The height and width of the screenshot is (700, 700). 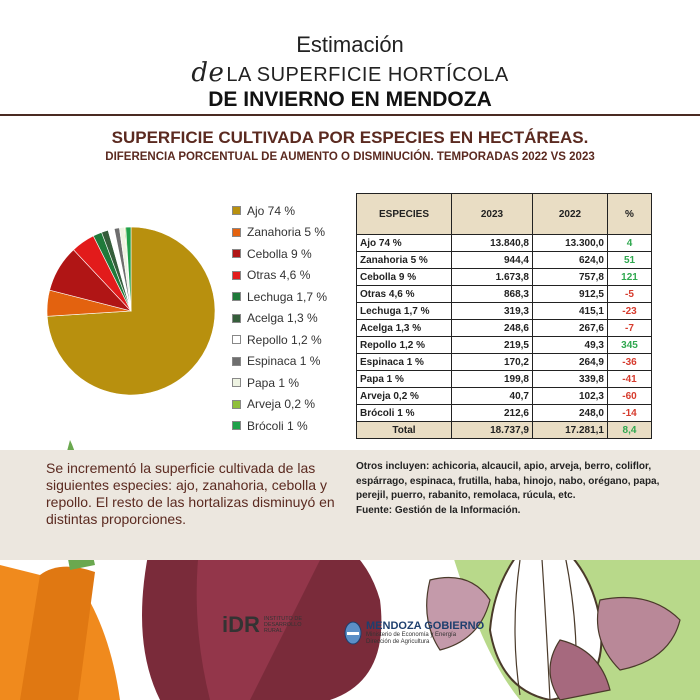 I want to click on table-cell-pct: -7, so click(x=629, y=328).